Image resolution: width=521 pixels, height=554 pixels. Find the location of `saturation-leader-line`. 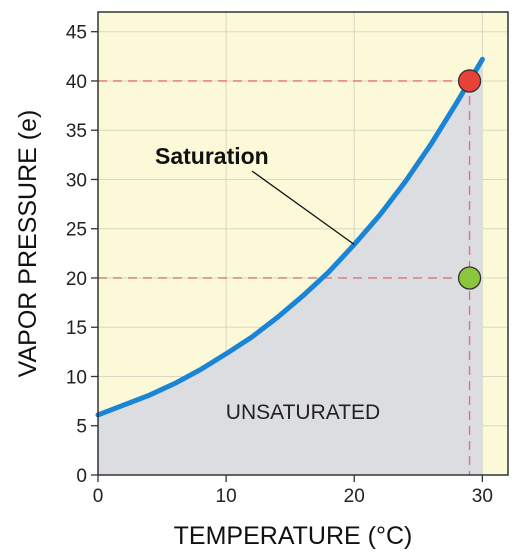

saturation-leader-line is located at coordinates (303, 208).